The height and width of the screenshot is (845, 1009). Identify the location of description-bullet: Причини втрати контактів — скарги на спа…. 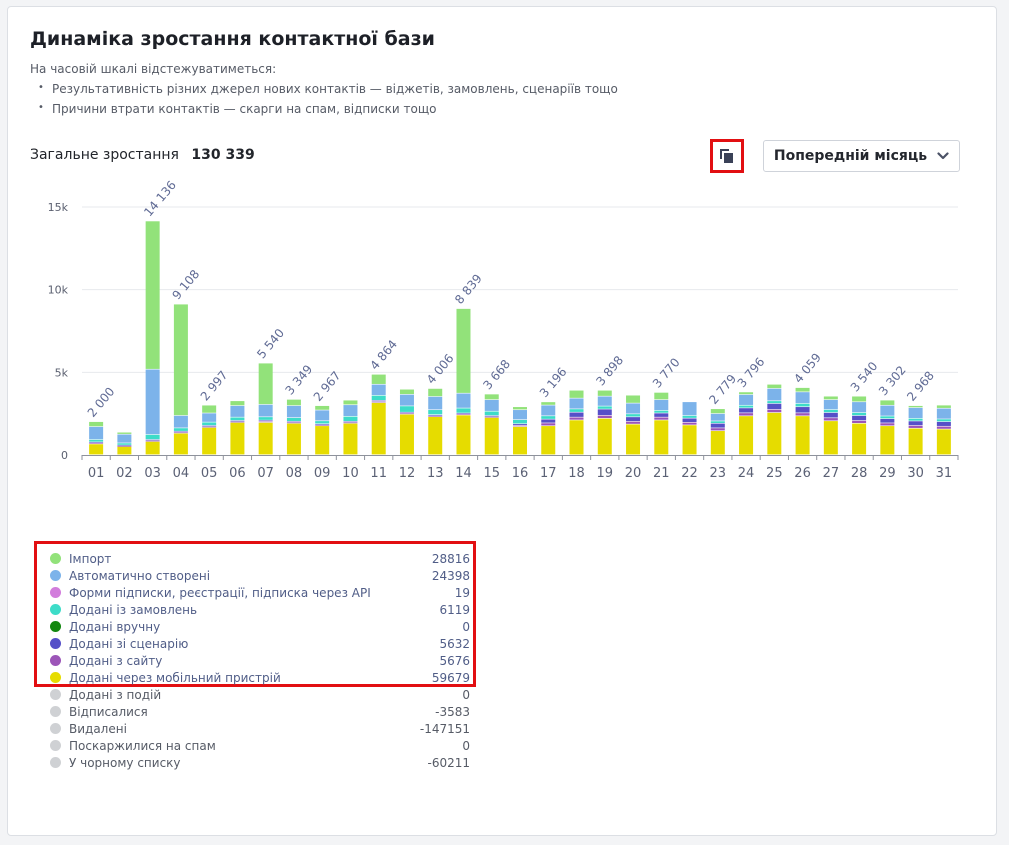
(328, 109).